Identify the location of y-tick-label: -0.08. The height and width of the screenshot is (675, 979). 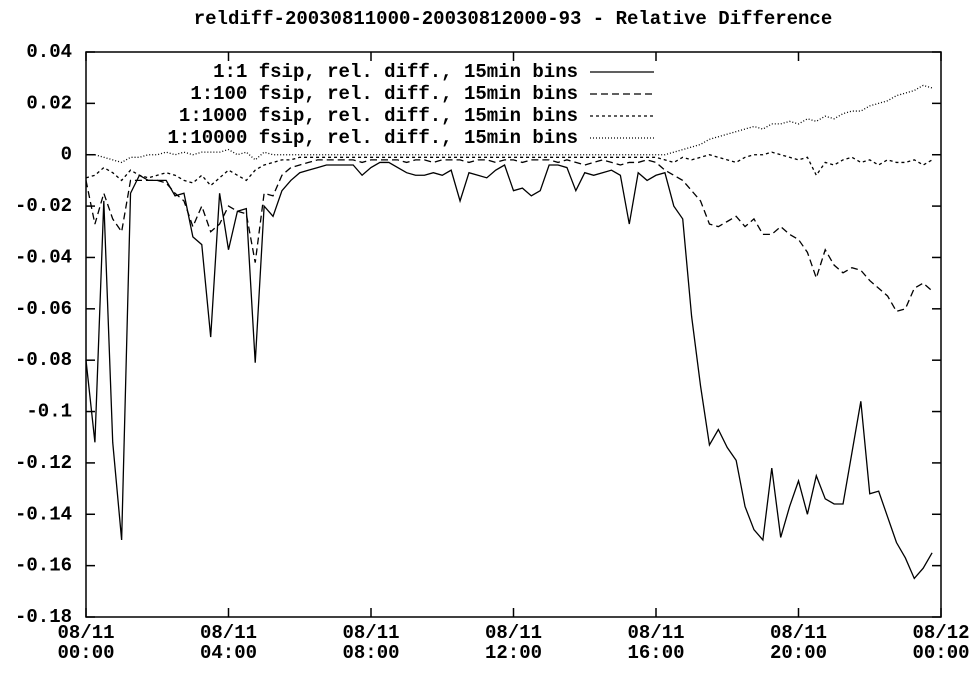
(43, 360).